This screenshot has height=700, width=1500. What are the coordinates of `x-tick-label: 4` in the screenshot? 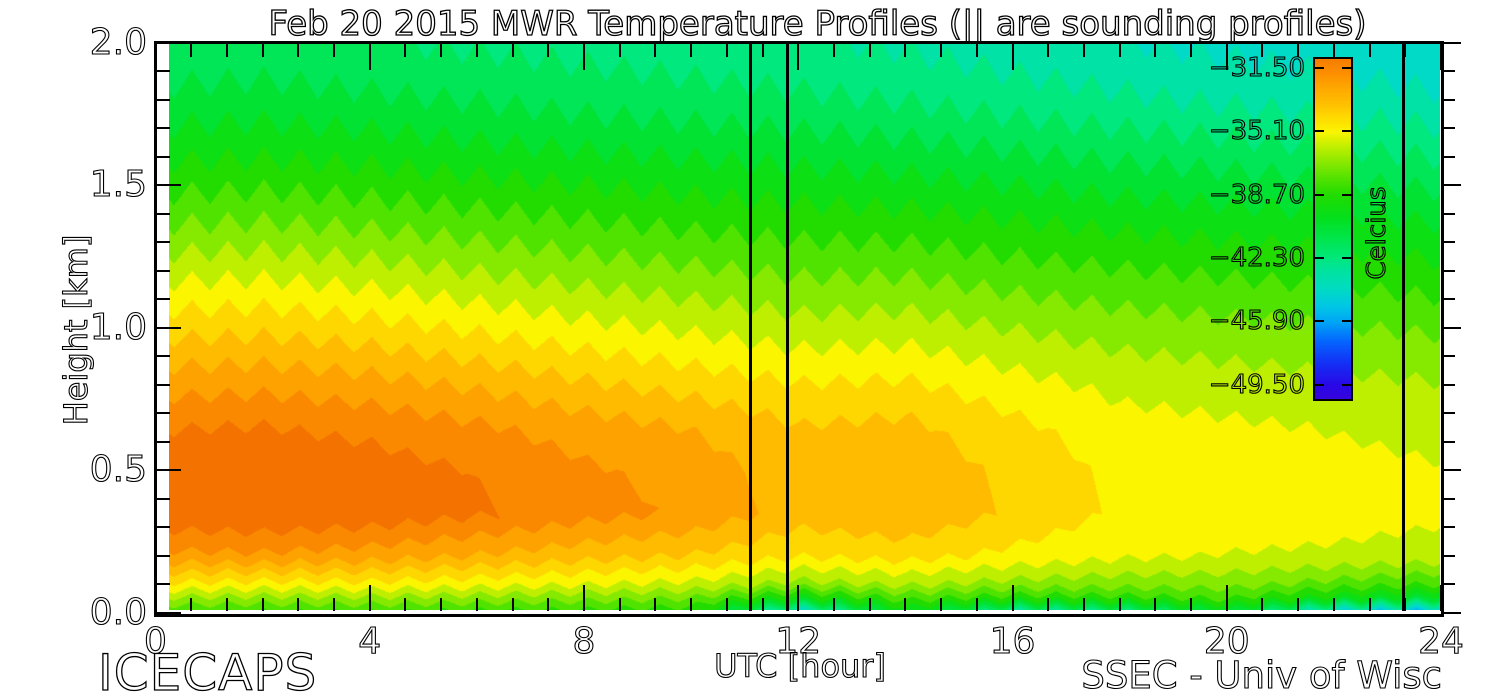 It's located at (370, 641).